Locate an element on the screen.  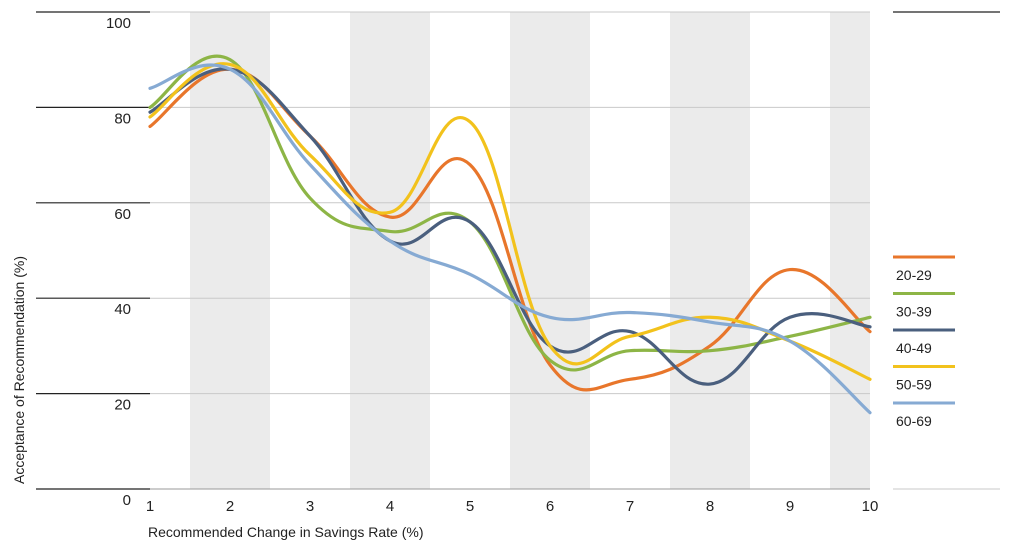
y-tick-label-100: 100 is located at coordinates (118, 23).